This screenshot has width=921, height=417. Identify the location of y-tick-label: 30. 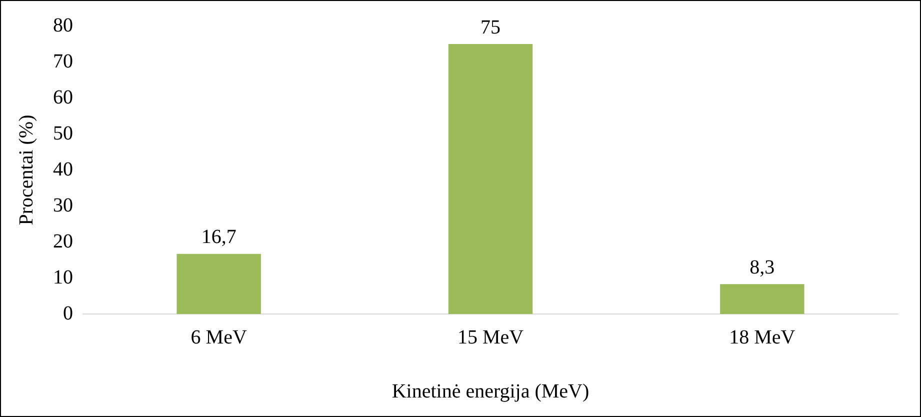
(63, 205).